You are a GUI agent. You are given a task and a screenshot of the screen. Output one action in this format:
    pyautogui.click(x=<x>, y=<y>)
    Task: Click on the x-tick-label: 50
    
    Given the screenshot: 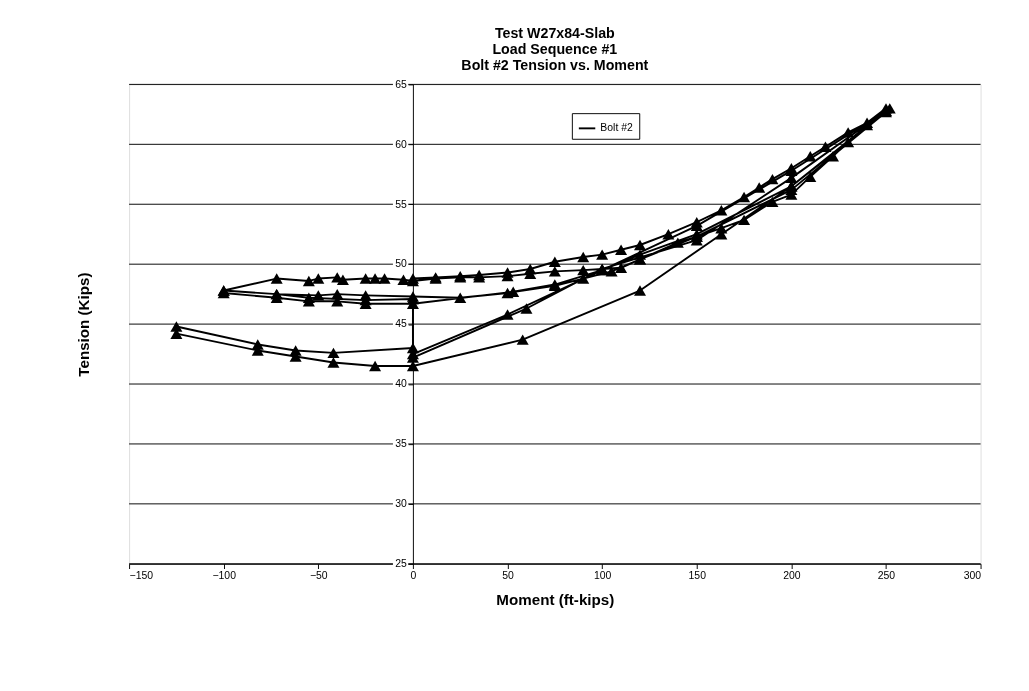 What is the action you would take?
    pyautogui.click(x=508, y=576)
    